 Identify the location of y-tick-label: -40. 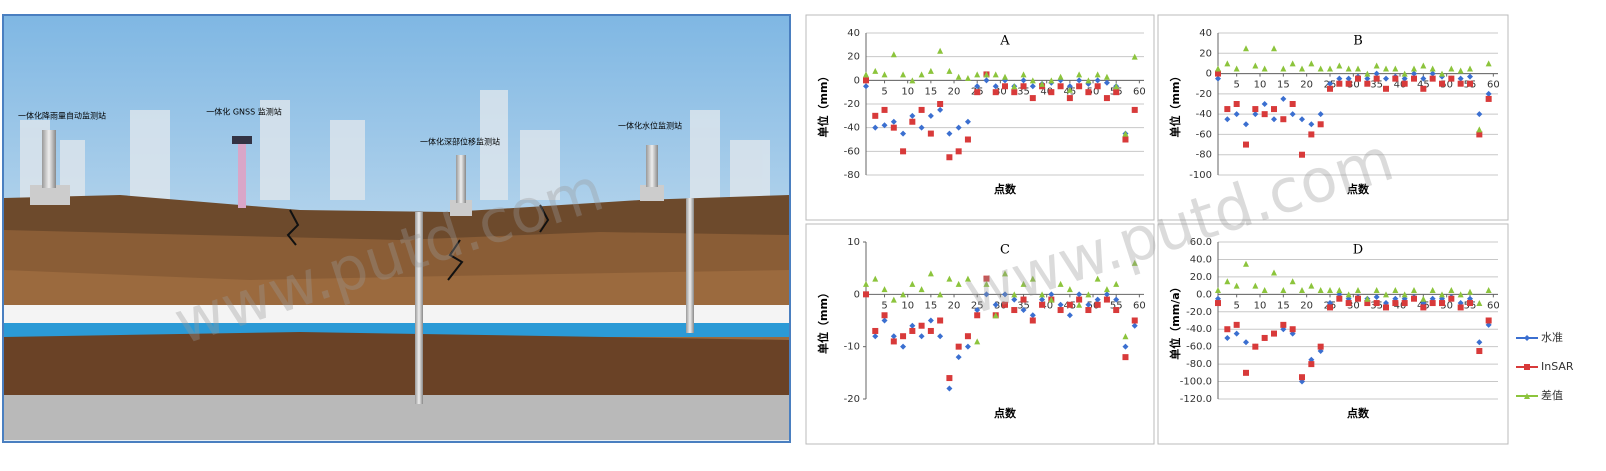
(852, 128).